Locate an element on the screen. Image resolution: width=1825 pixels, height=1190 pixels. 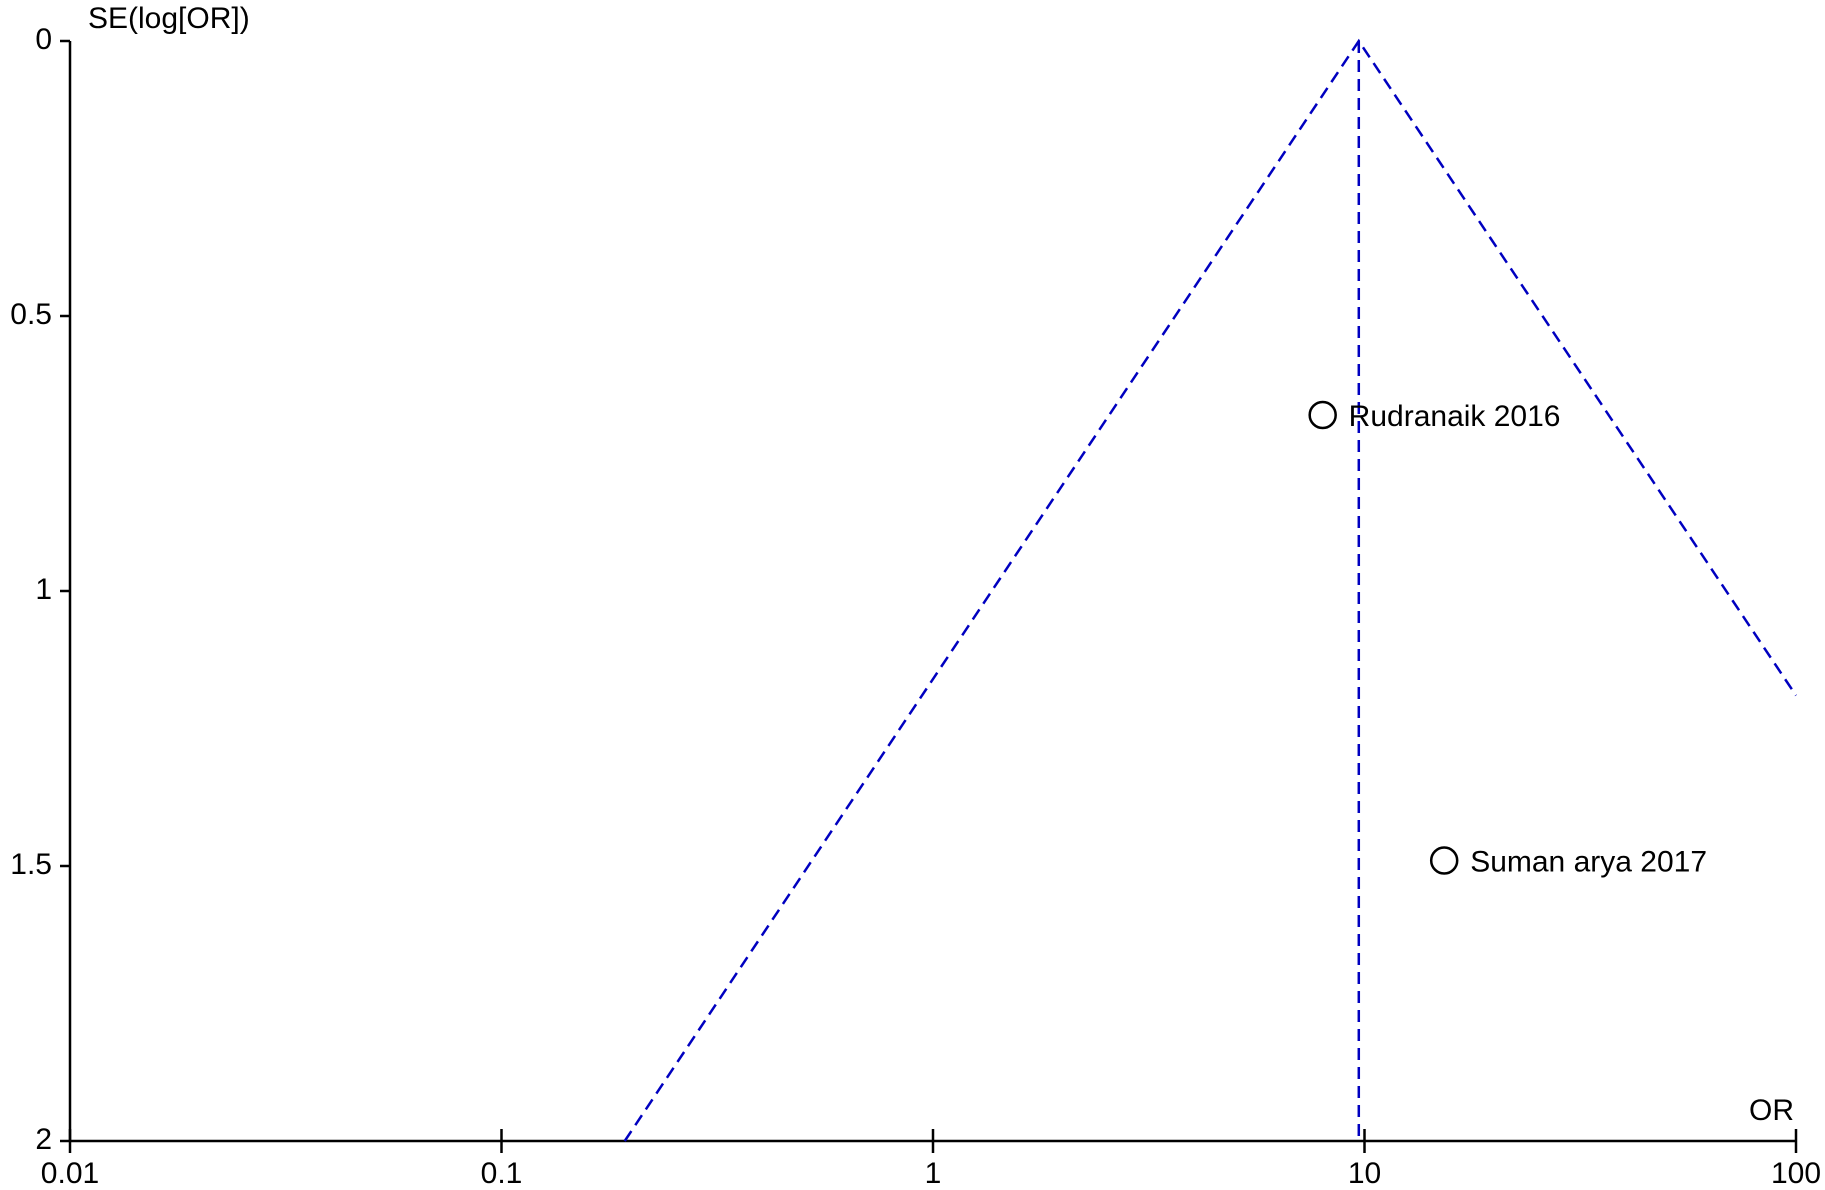
x-tick-label: 0.1 is located at coordinates (502, 1173).